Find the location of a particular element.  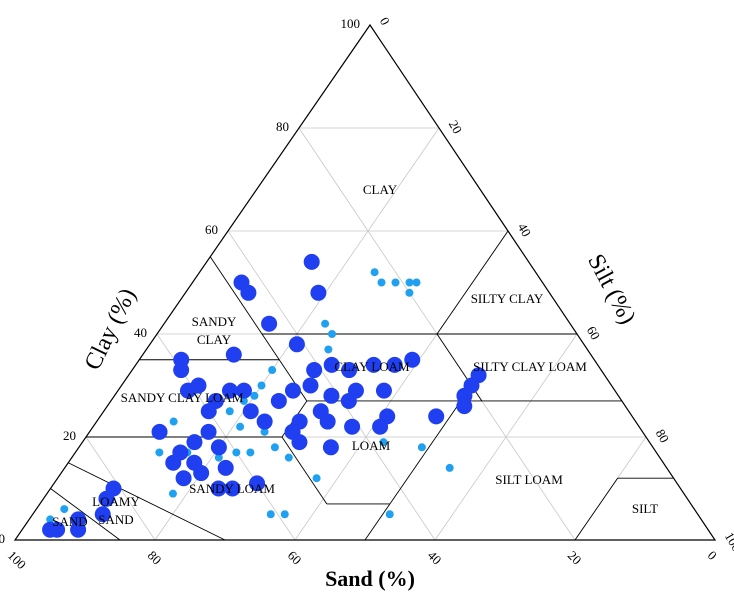

class-label: SAND is located at coordinates (70, 521).